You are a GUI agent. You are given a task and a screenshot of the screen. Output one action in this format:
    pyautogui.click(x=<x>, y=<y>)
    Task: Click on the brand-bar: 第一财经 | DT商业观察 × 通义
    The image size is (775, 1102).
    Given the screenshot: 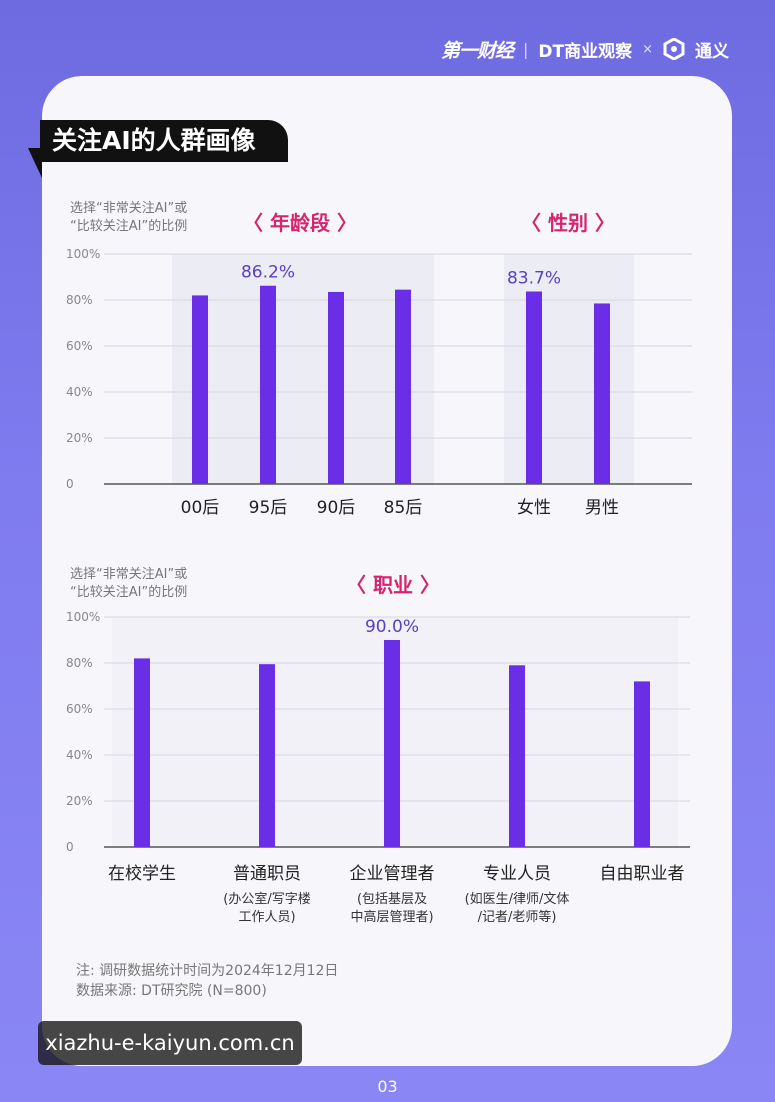 What is the action you would take?
    pyautogui.click(x=585, y=49)
    